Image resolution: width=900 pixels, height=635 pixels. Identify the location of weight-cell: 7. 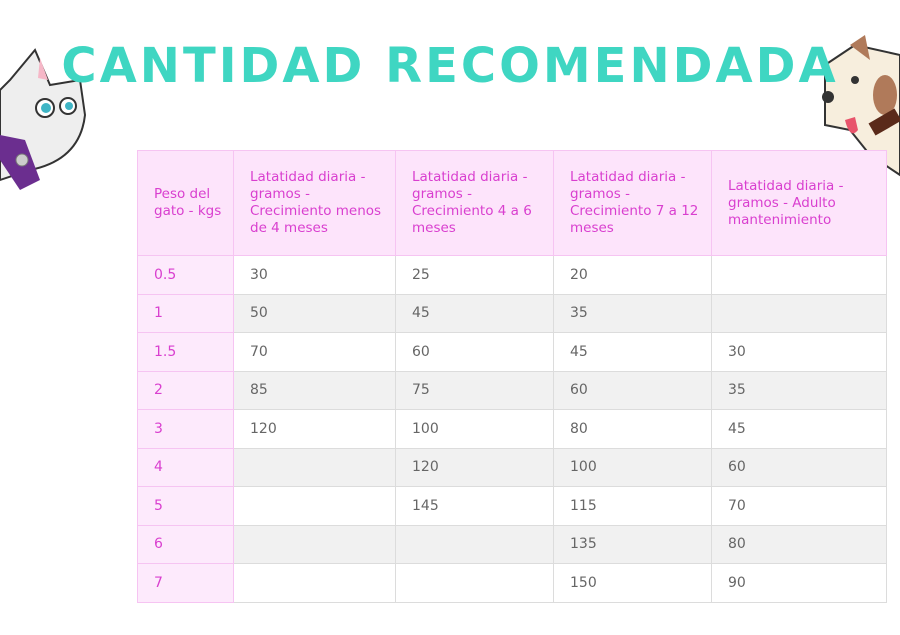
(185, 583).